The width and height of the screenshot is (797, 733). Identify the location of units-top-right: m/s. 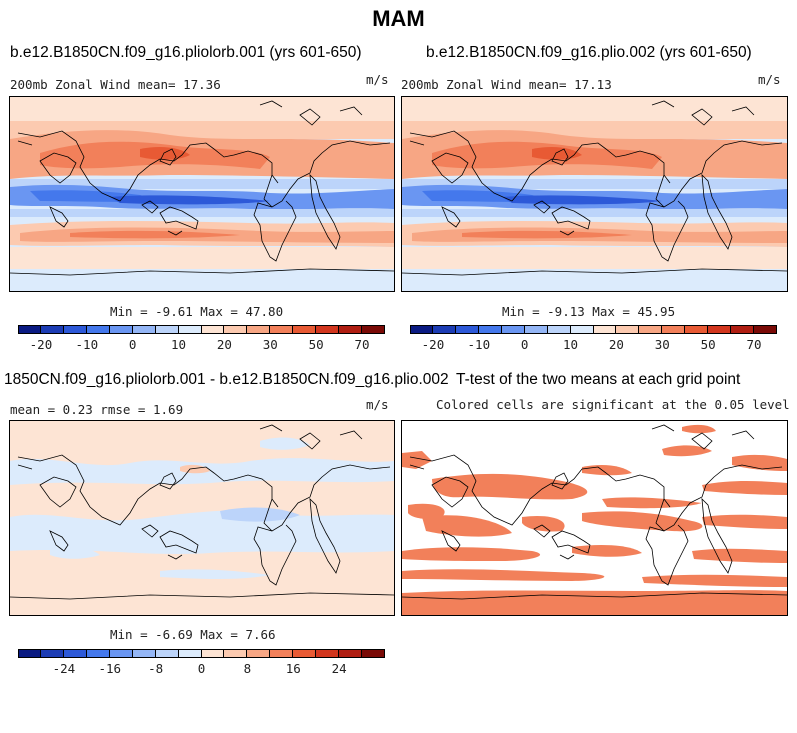
(769, 79).